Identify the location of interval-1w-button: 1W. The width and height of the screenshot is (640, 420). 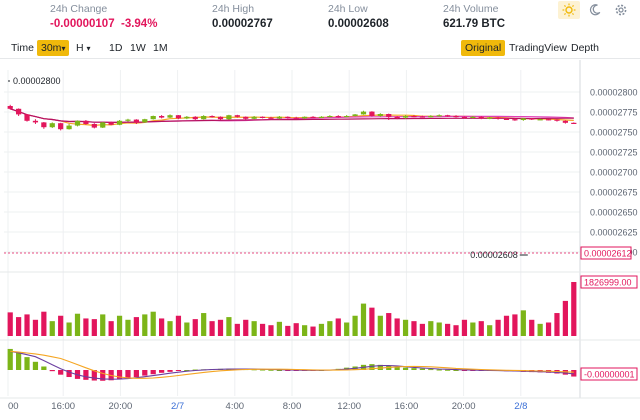
(138, 48).